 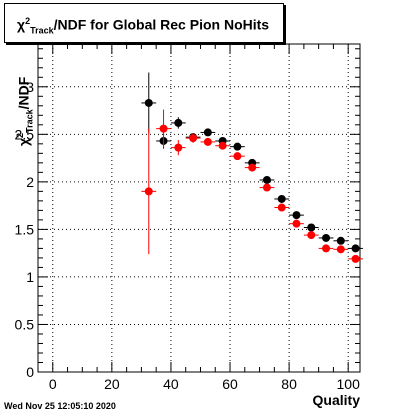 I want to click on x-tick-label: 60, so click(x=230, y=384).